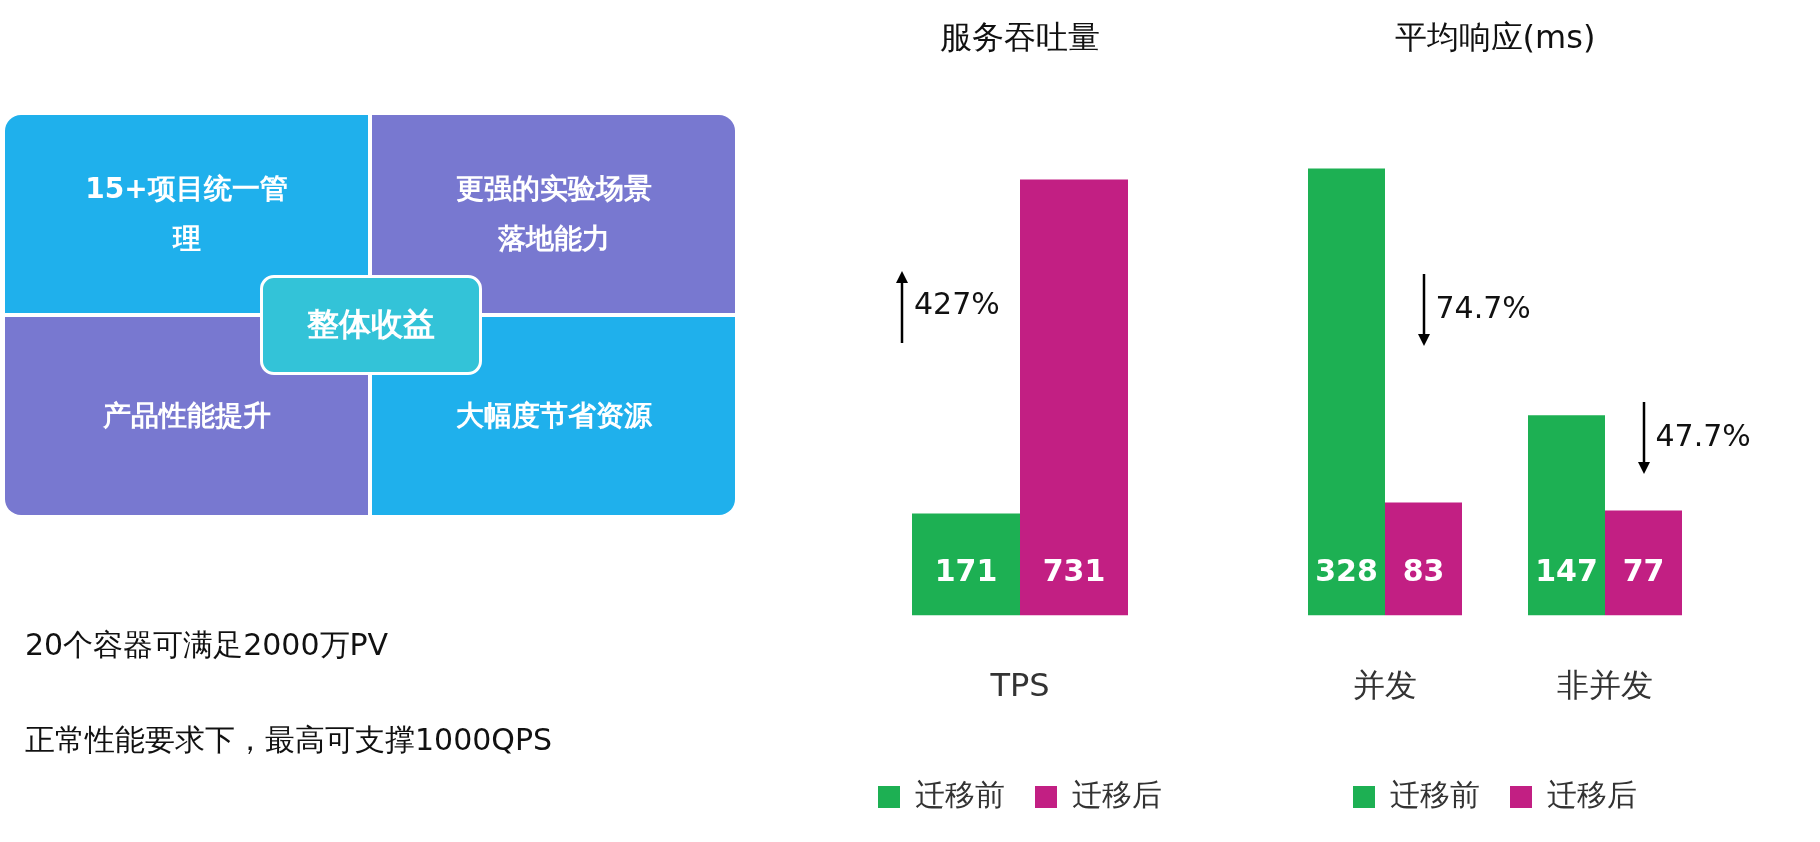 This screenshot has height=842, width=1820. I want to click on x-tick-label: 非并发, so click(1605, 685).